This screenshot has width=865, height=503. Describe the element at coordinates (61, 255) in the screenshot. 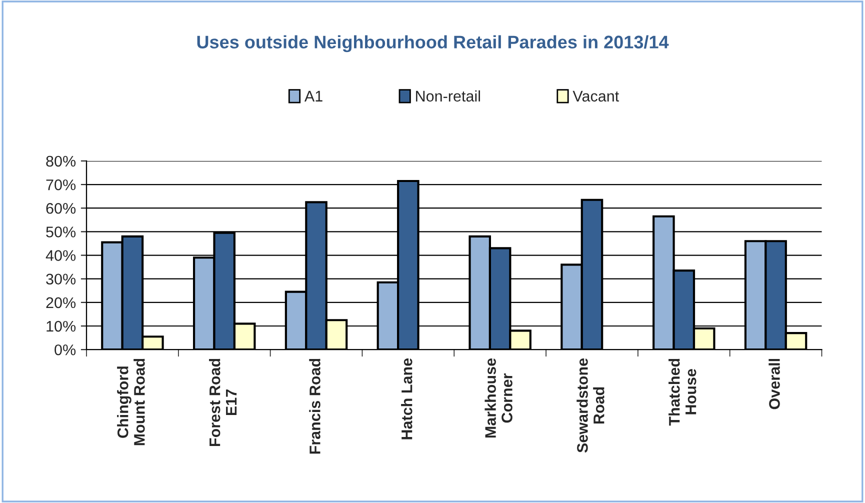

I see `y-tick-label: 40%` at that location.